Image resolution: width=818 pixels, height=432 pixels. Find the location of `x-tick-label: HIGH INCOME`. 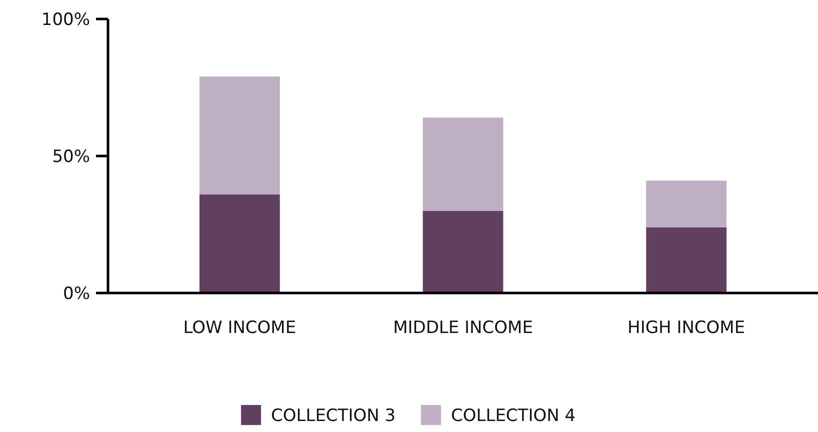

x-tick-label: HIGH INCOME is located at coordinates (687, 328).